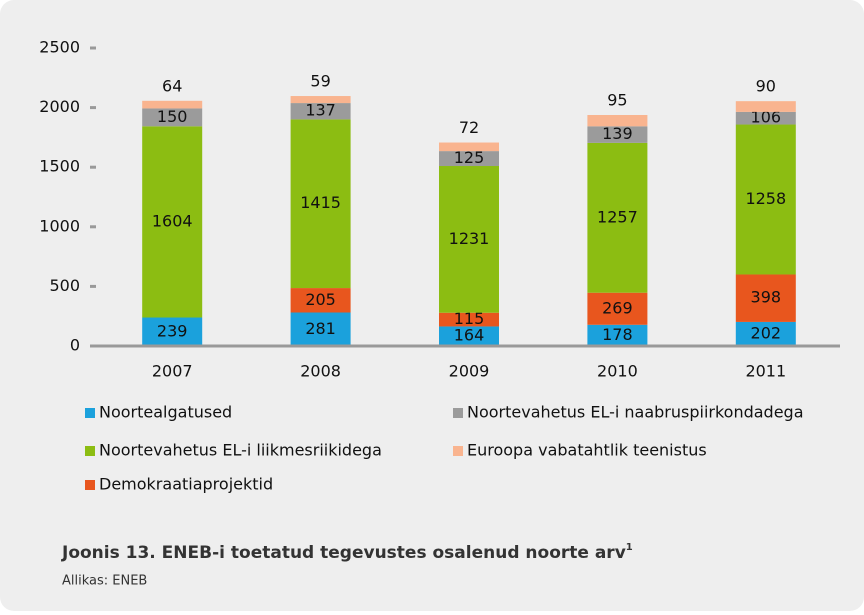 Image resolution: width=864 pixels, height=615 pixels. I want to click on value-label: 1415, so click(320, 202).